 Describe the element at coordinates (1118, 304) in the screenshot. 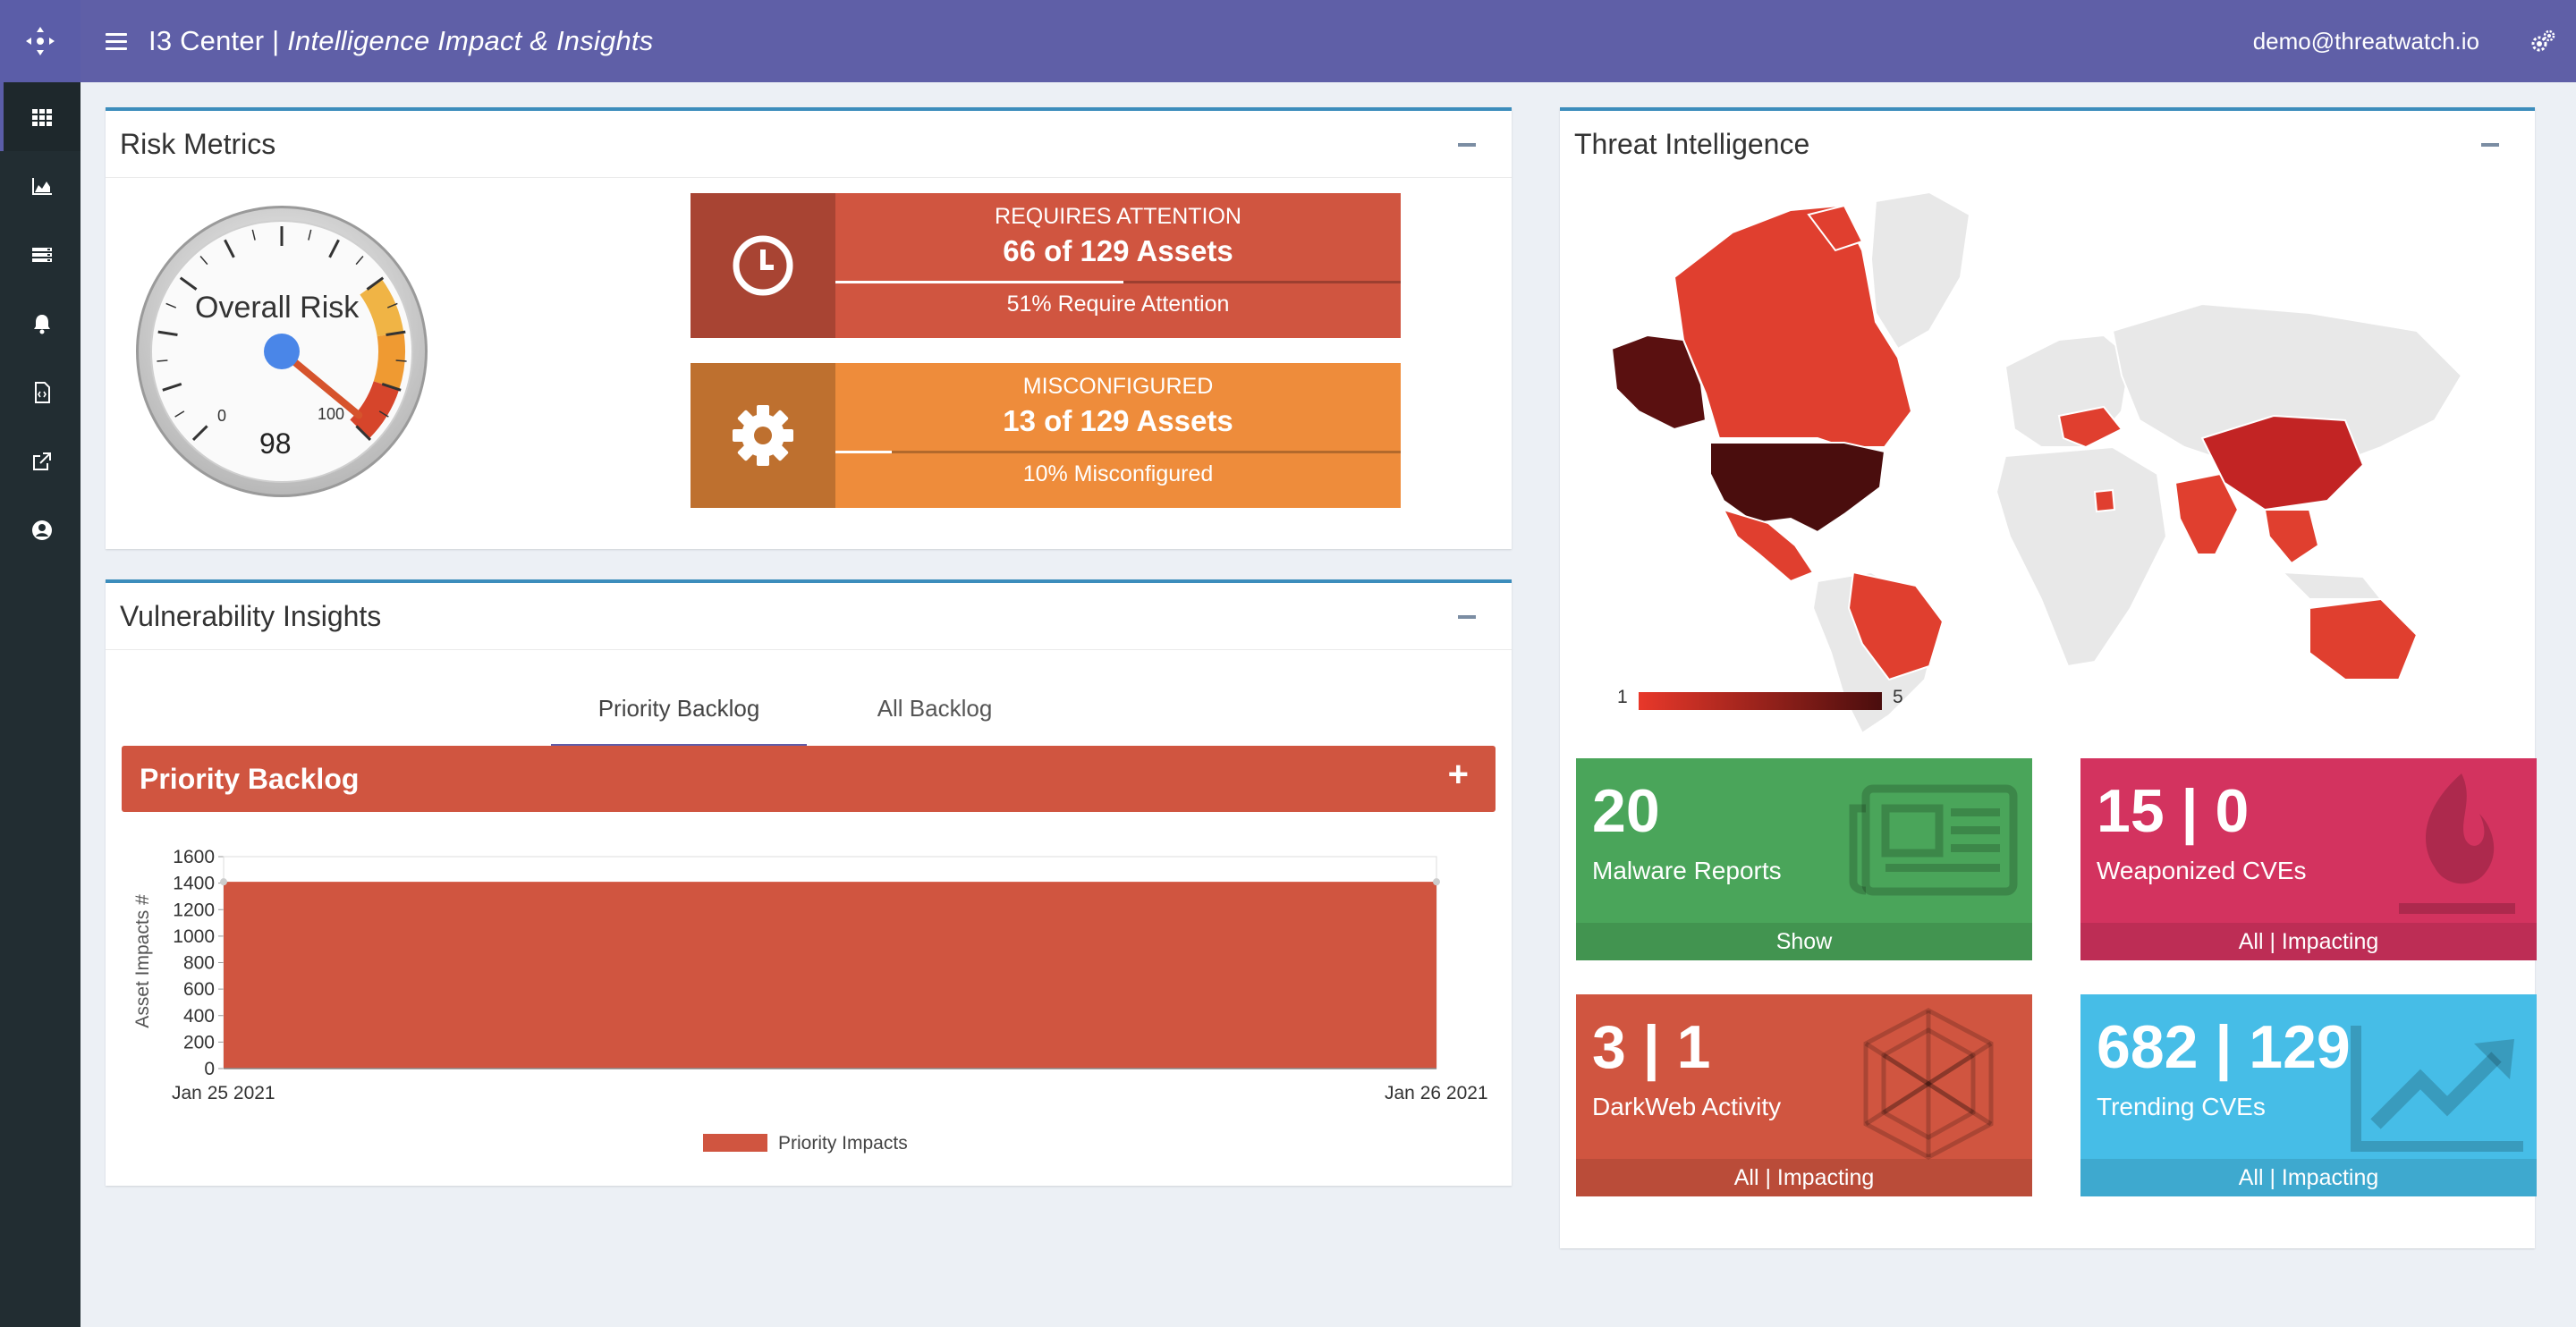

I see `metric-subtext: 51% Require Attention` at that location.